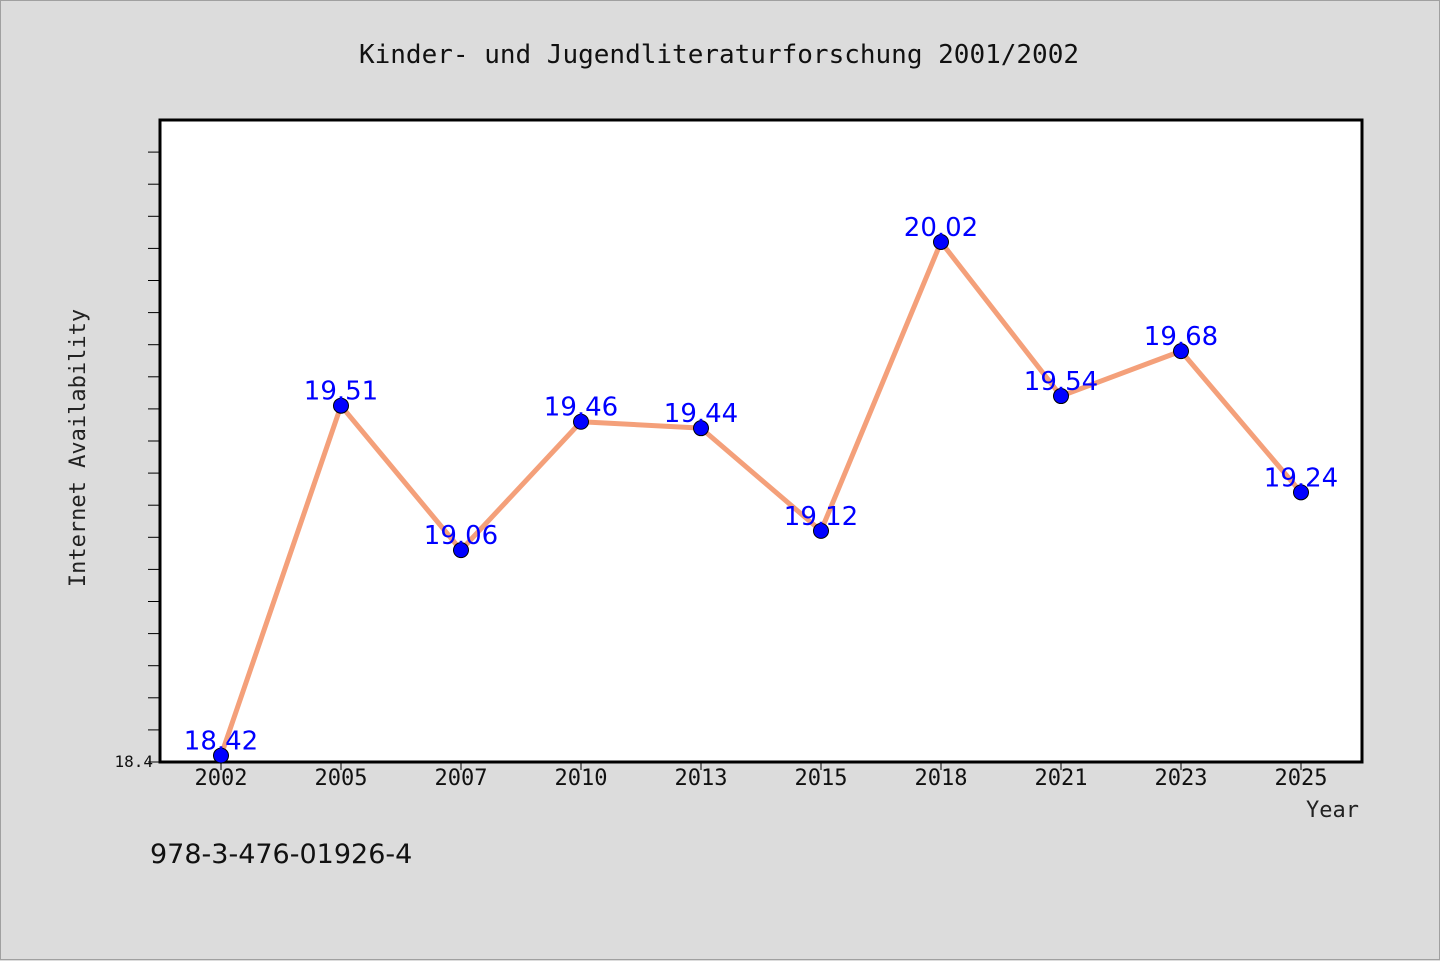  Describe the element at coordinates (341, 392) in the screenshot. I see `data-label: 19.51` at that location.